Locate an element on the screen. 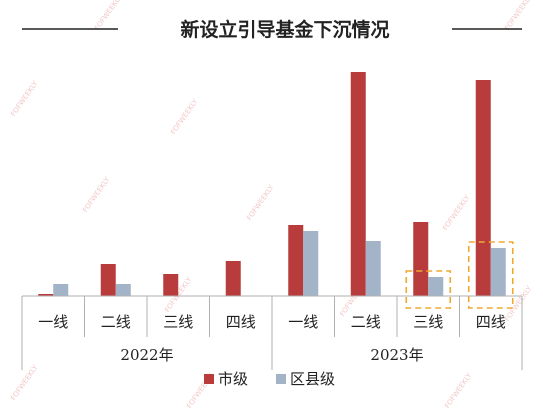  chart-title: 新设立引导基金下沉情况 is located at coordinates (284, 29).